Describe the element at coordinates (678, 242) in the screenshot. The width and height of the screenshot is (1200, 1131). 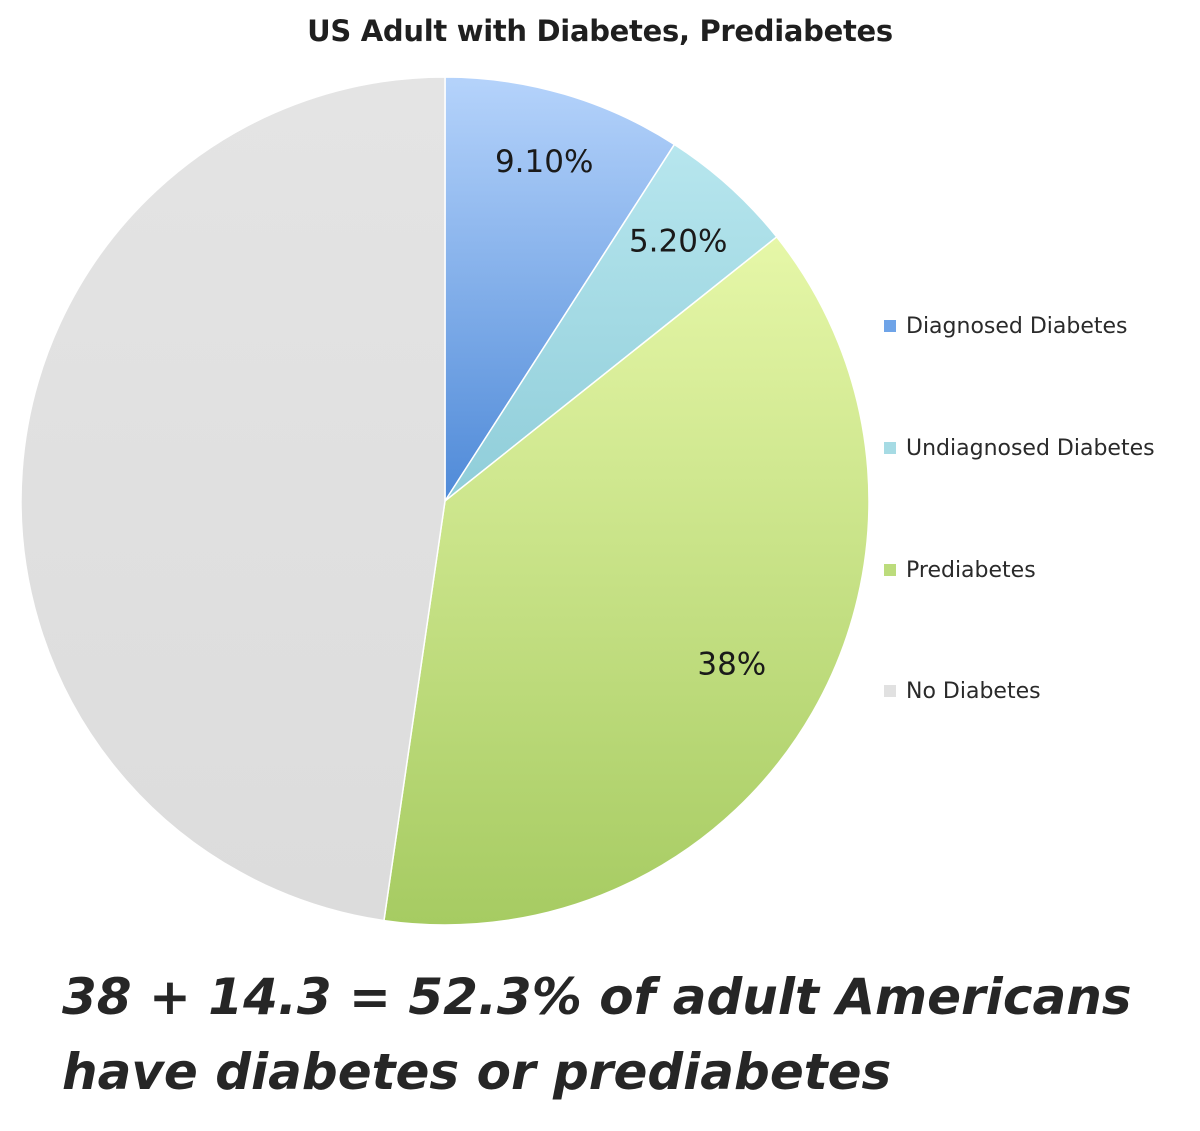
I see `data-label-undiagnosed-diabetes: 5.20%` at that location.